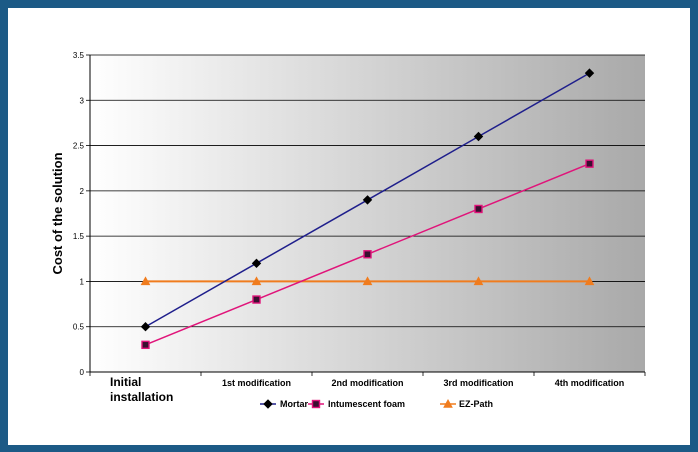  What do you see at coordinates (366, 404) in the screenshot?
I see `legend-label: Intumescent foam` at bounding box center [366, 404].